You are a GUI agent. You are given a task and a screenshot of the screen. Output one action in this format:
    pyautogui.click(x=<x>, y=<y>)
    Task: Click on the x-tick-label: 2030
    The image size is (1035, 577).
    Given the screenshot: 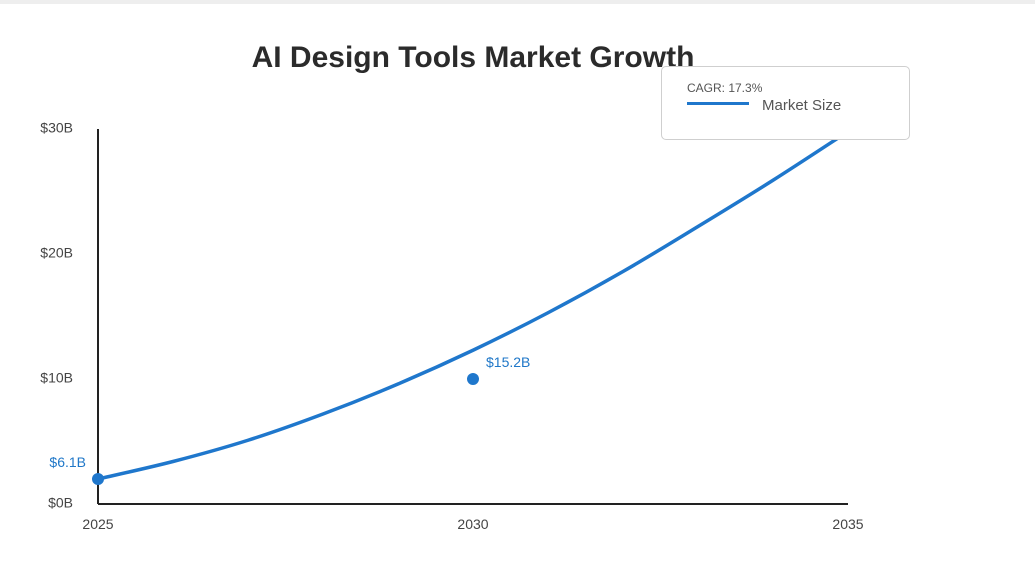 What is the action you would take?
    pyautogui.click(x=472, y=524)
    